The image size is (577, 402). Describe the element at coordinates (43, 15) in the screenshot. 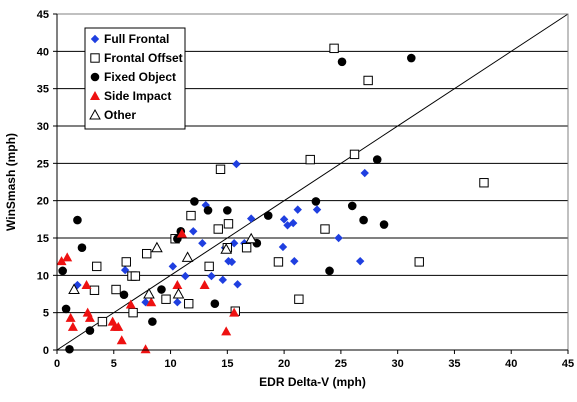

I see `y-tick-label: 45` at that location.